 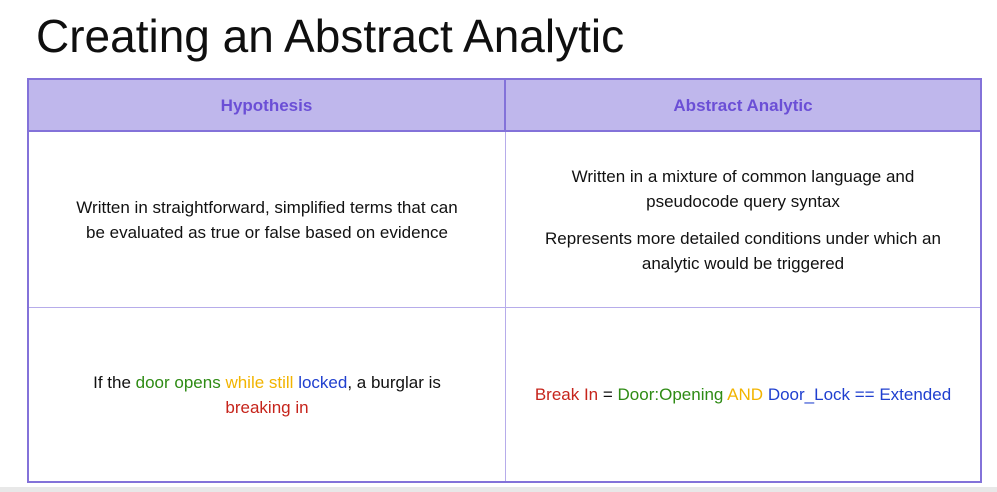 I want to click on text-while-still: while still, so click(x=259, y=382).